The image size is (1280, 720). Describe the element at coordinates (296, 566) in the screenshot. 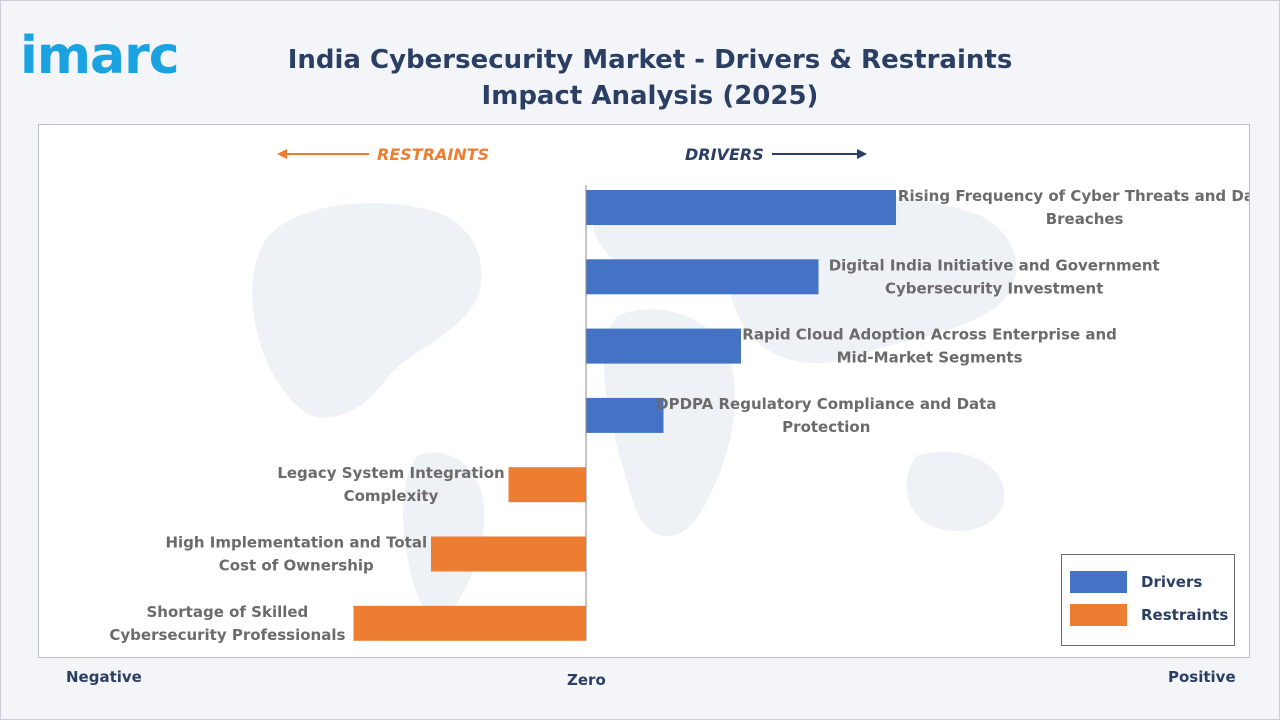

I see `bar-label-line: Cost of Ownership` at that location.